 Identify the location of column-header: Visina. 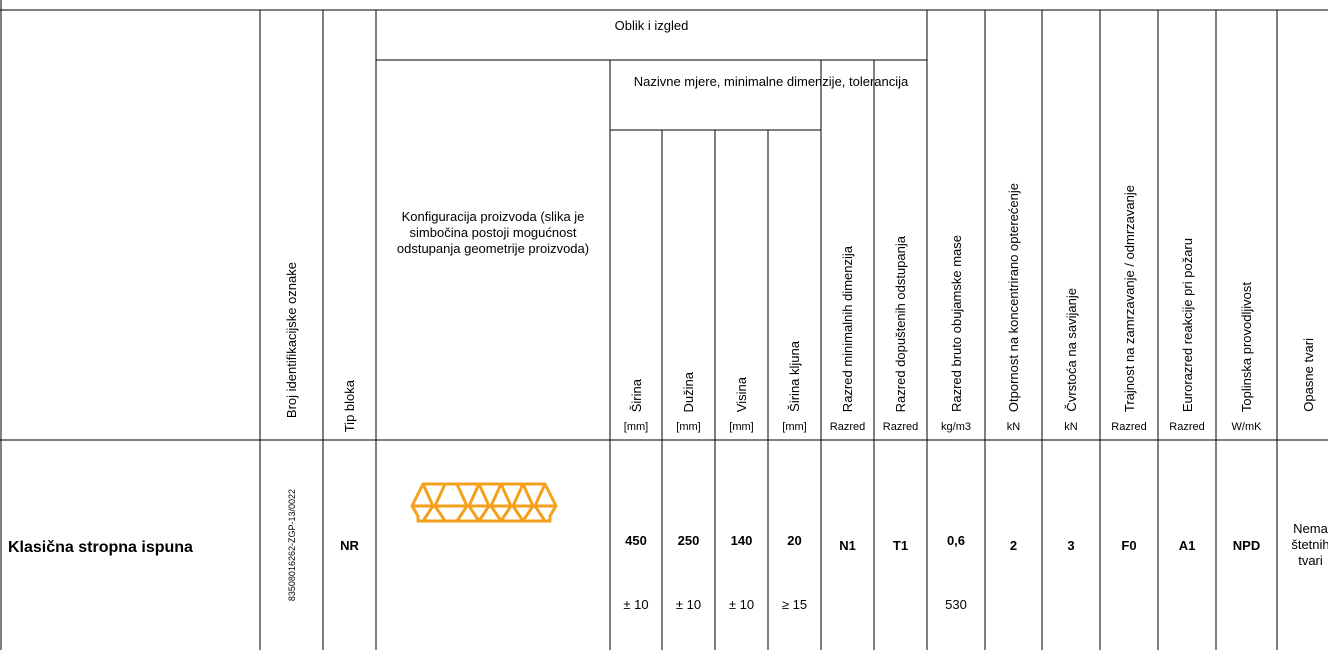
(741, 394).